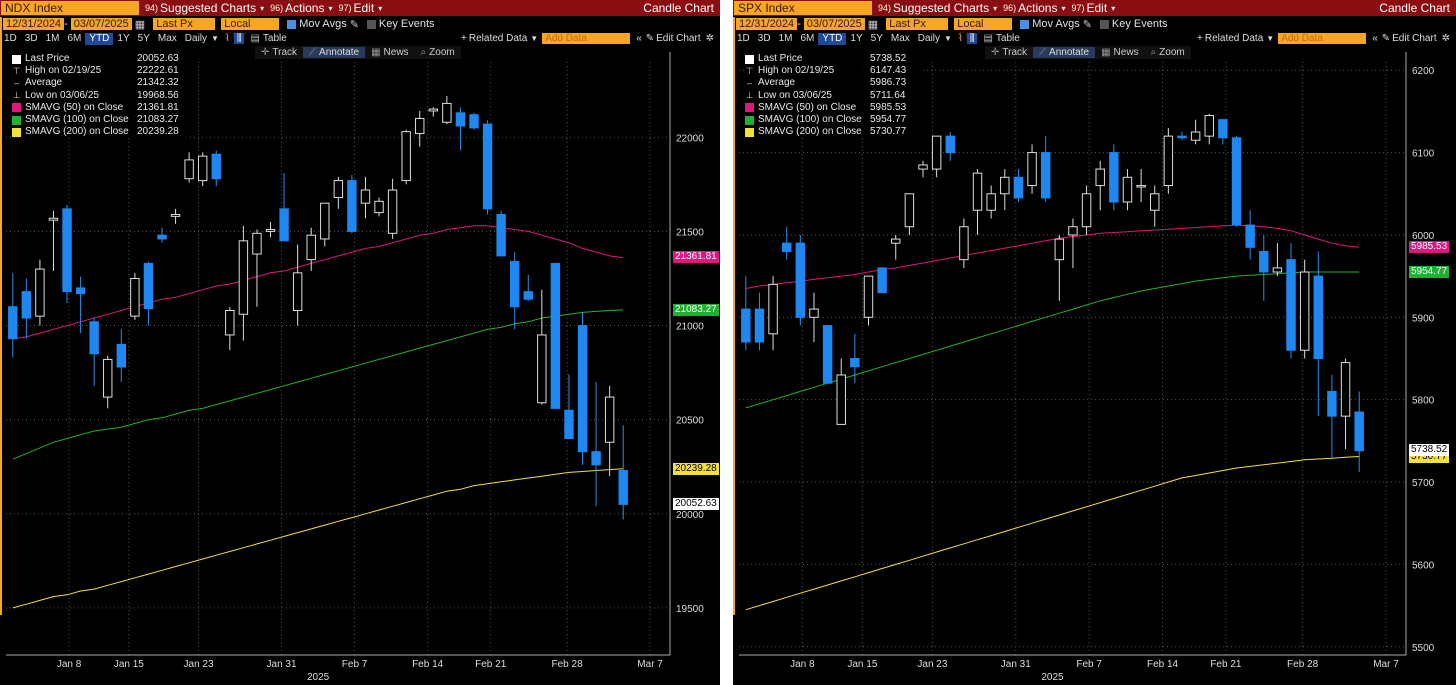 The height and width of the screenshot is (685, 1456). I want to click on key-events-label: Key Events, so click(406, 24).